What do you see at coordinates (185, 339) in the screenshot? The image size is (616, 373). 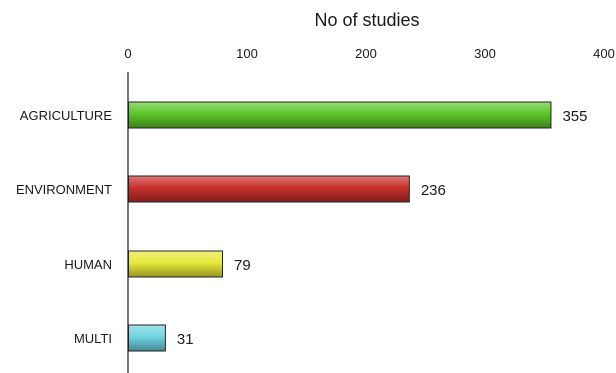 I see `data-label: 31` at bounding box center [185, 339].